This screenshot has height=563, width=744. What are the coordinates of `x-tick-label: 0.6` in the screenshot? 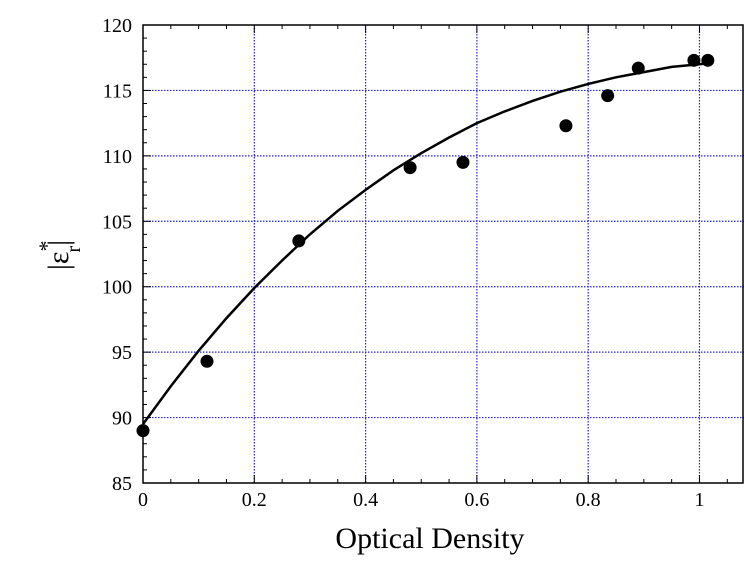 It's located at (476, 500).